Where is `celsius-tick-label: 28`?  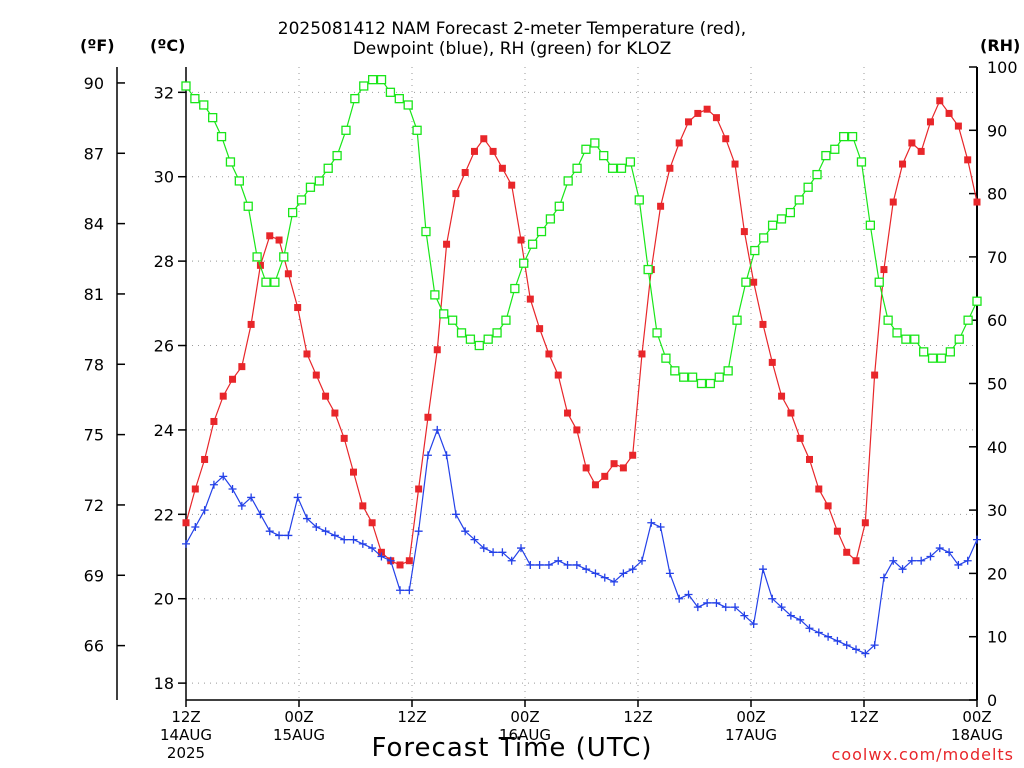
celsius-tick-label: 28 is located at coordinates (164, 261).